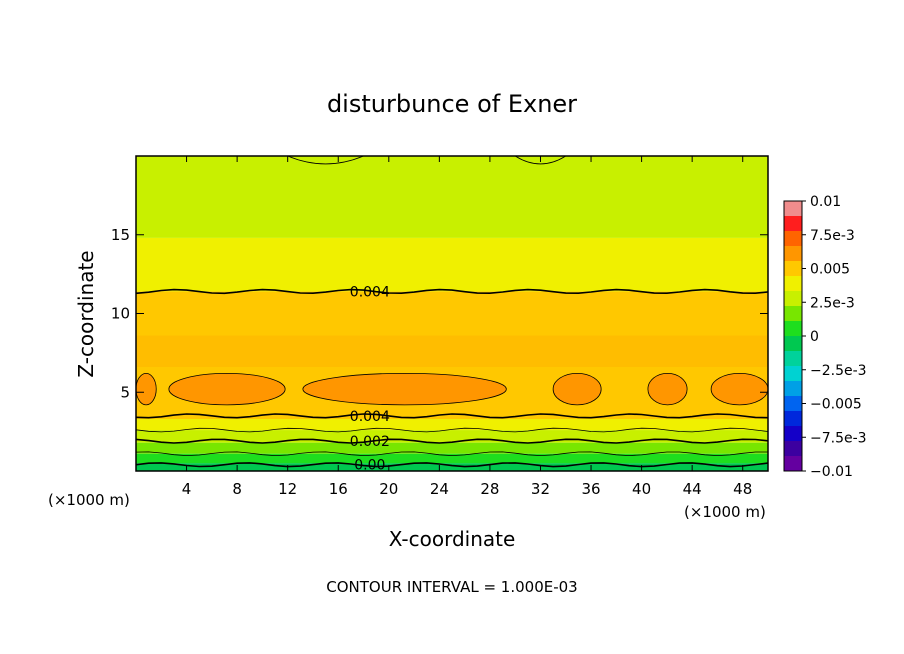 The height and width of the screenshot is (654, 904). What do you see at coordinates (540, 489) in the screenshot?
I see `x-tick-label-7: 32` at bounding box center [540, 489].